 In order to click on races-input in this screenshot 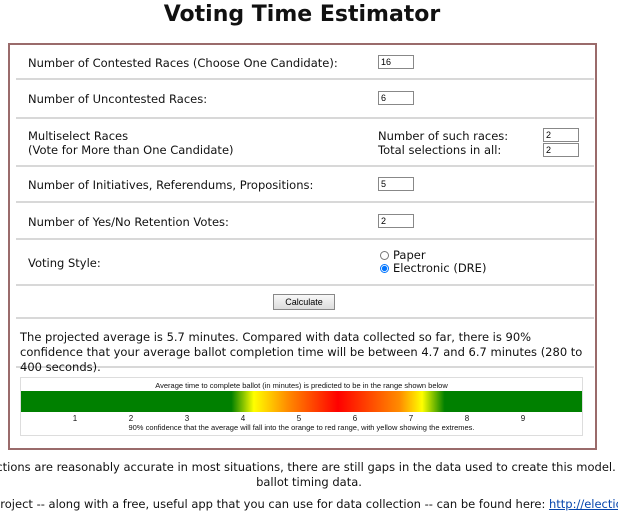, I will do `click(561, 135)`.